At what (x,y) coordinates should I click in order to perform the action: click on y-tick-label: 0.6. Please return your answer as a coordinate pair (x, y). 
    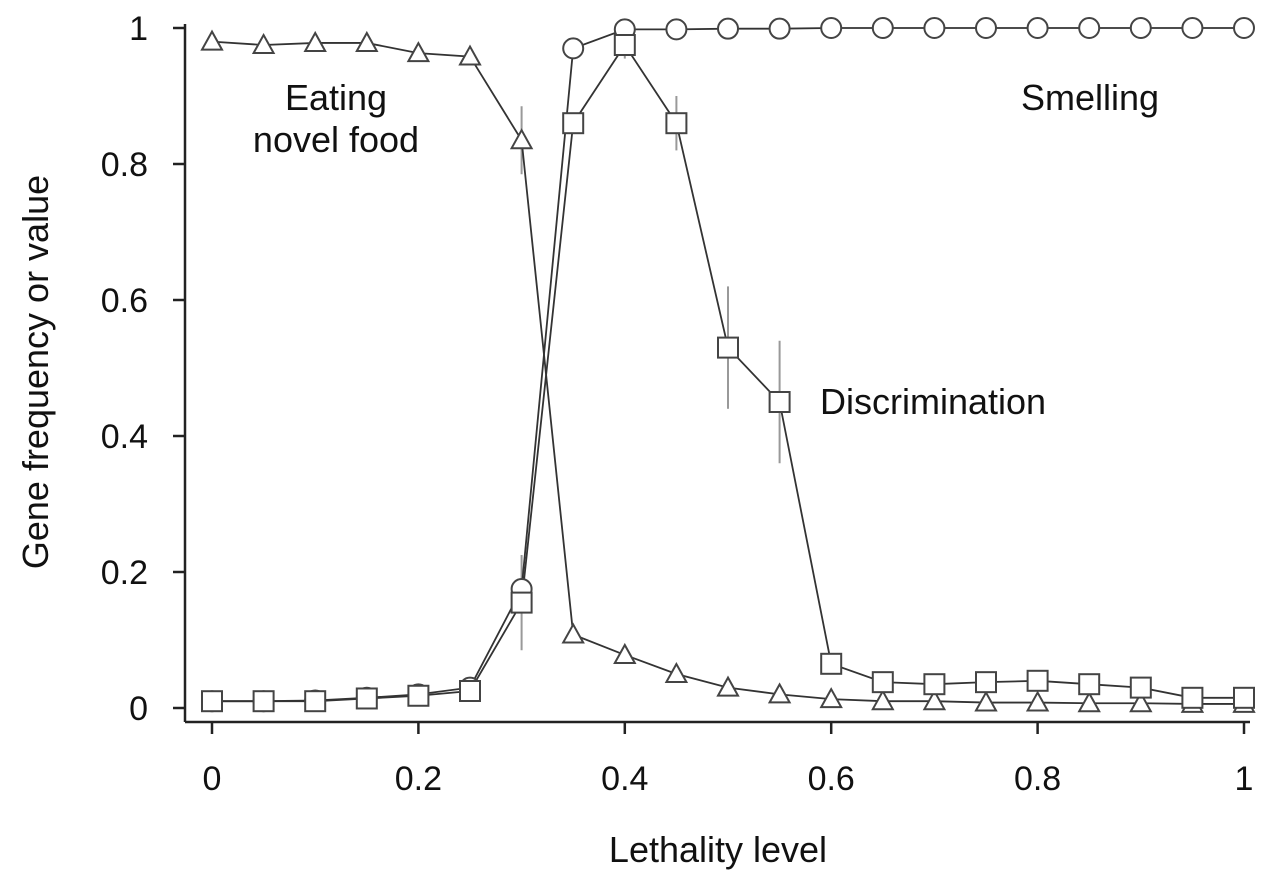
    Looking at the image, I should click on (124, 301).